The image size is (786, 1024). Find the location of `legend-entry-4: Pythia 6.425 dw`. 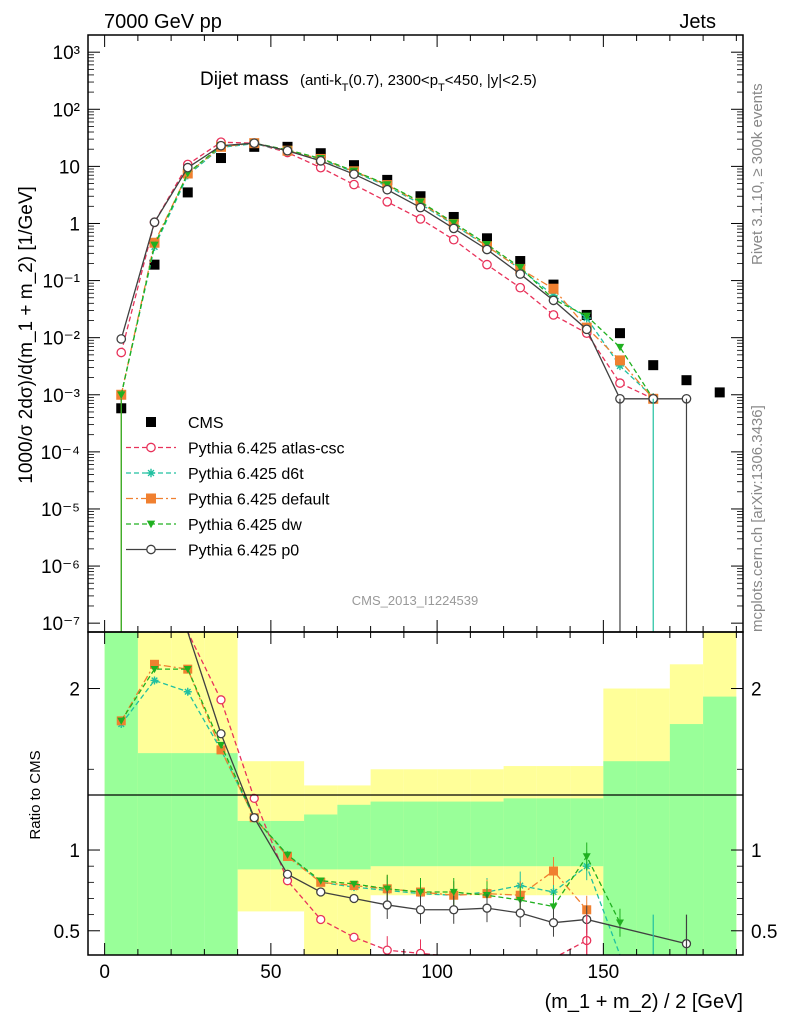

legend-entry-4: Pythia 6.425 dw is located at coordinates (214, 525).